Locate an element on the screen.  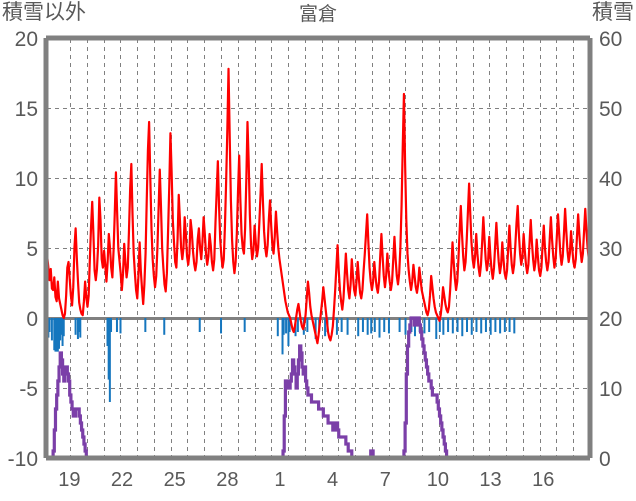
right-tick-label: 50 is located at coordinates (610, 109).